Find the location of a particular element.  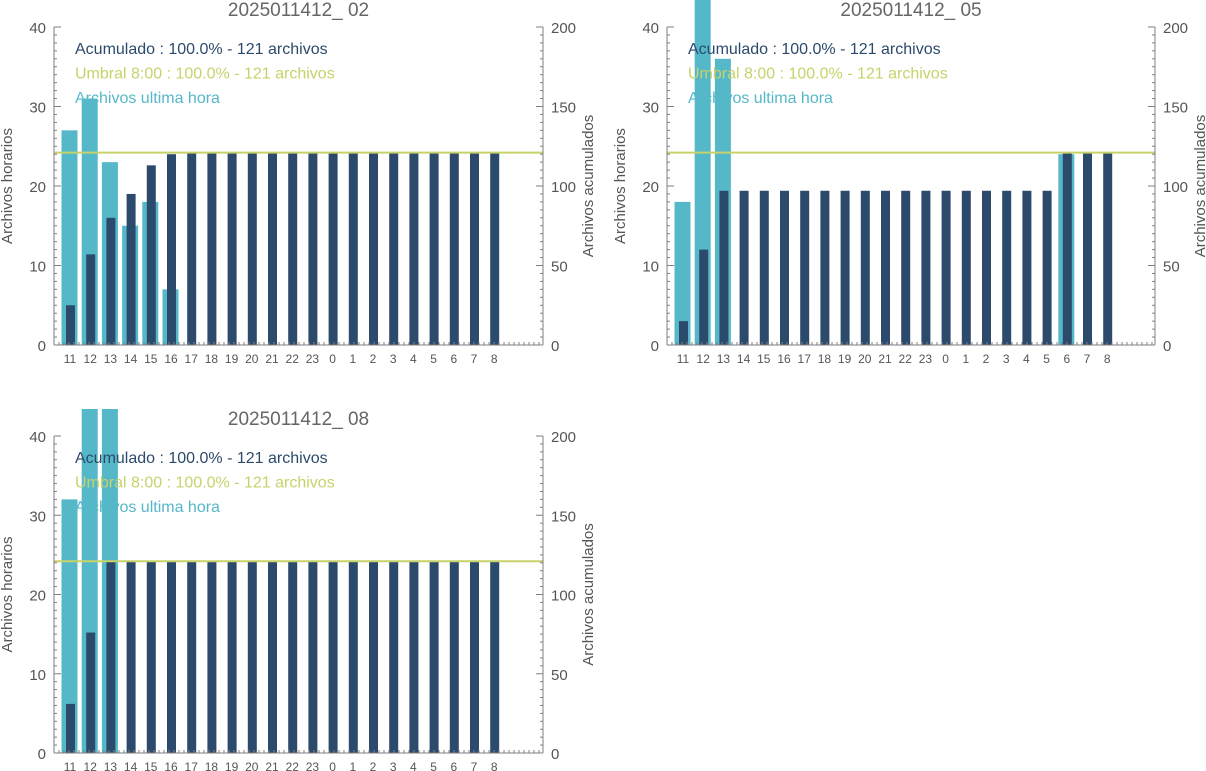

x-tick-label: 4 is located at coordinates (413, 359).